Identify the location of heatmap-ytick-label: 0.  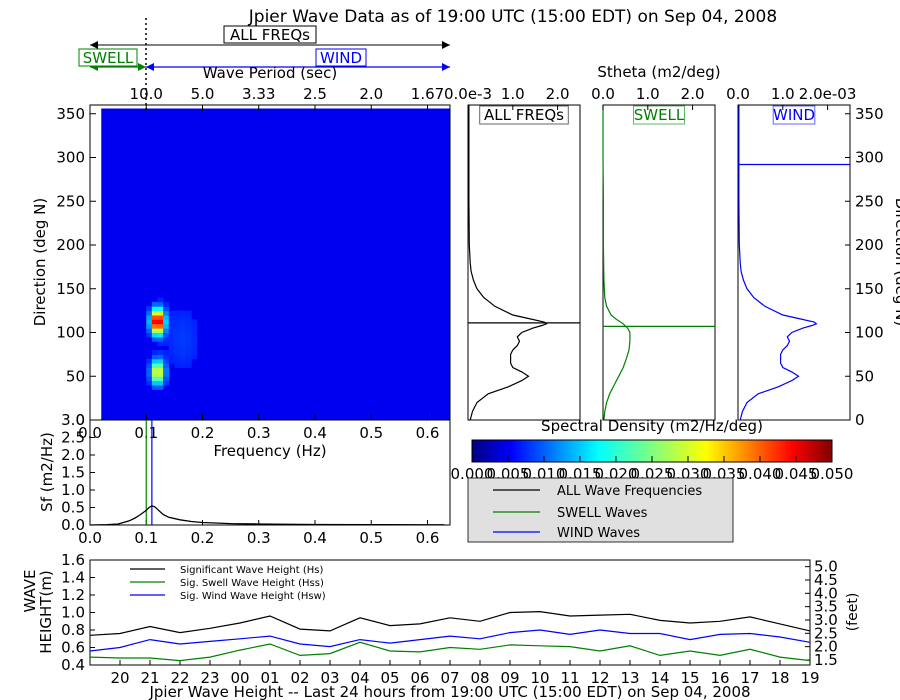
(80, 420).